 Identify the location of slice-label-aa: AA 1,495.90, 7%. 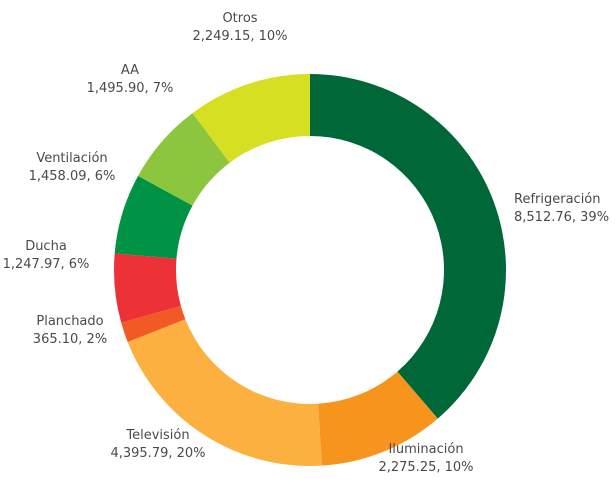
(130, 79).